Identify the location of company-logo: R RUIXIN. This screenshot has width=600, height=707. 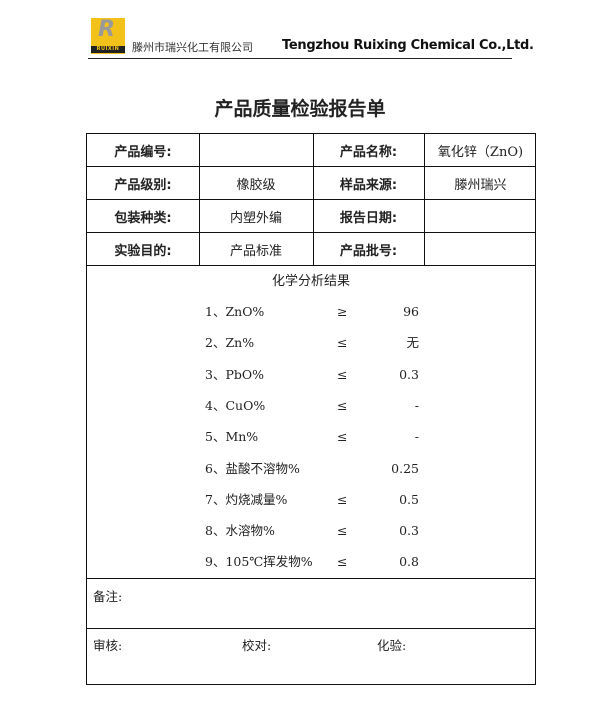
(108, 36).